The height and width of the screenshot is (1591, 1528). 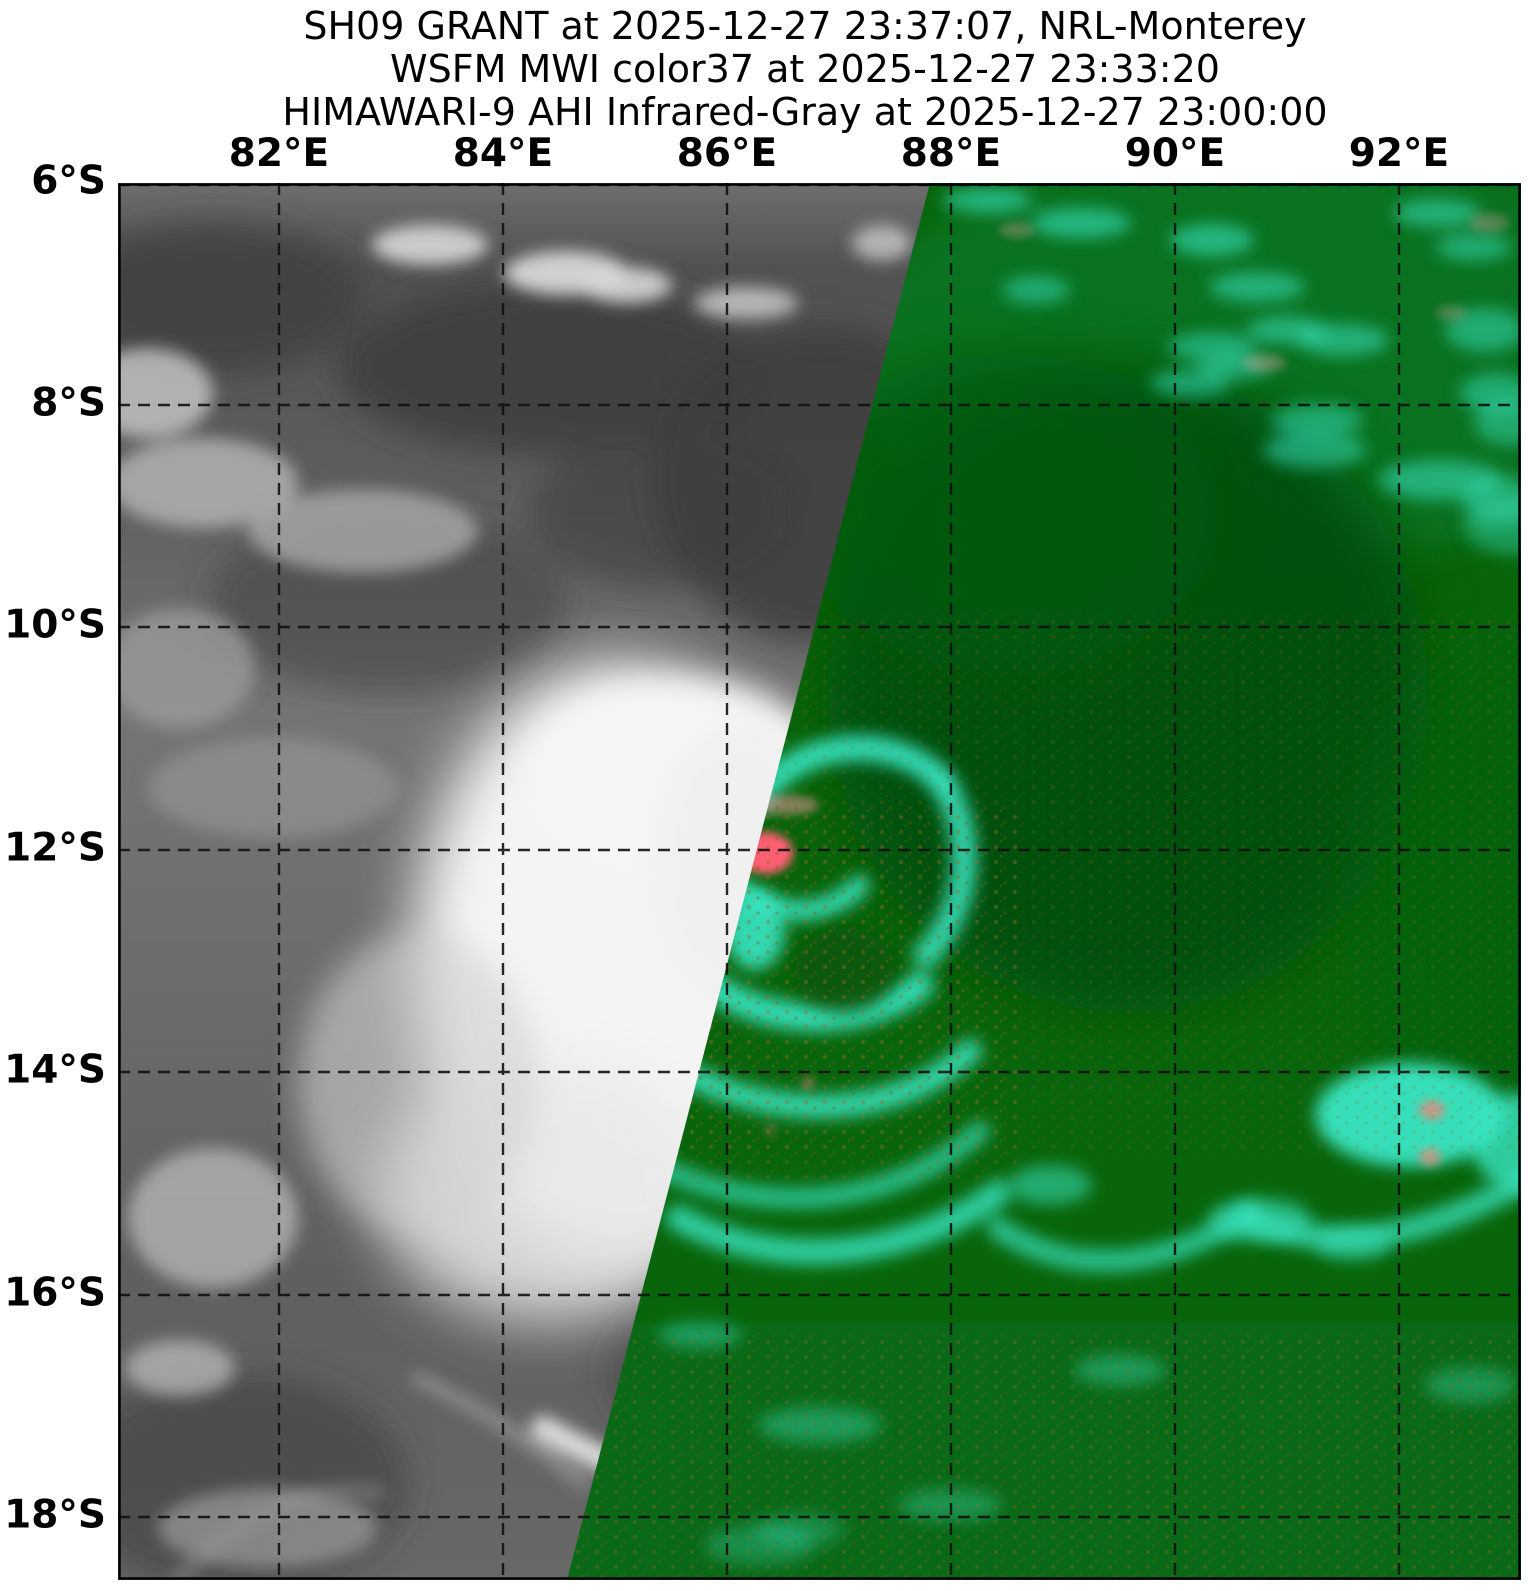 What do you see at coordinates (55, 1070) in the screenshot?
I see `lat-tick-label: 14°S` at bounding box center [55, 1070].